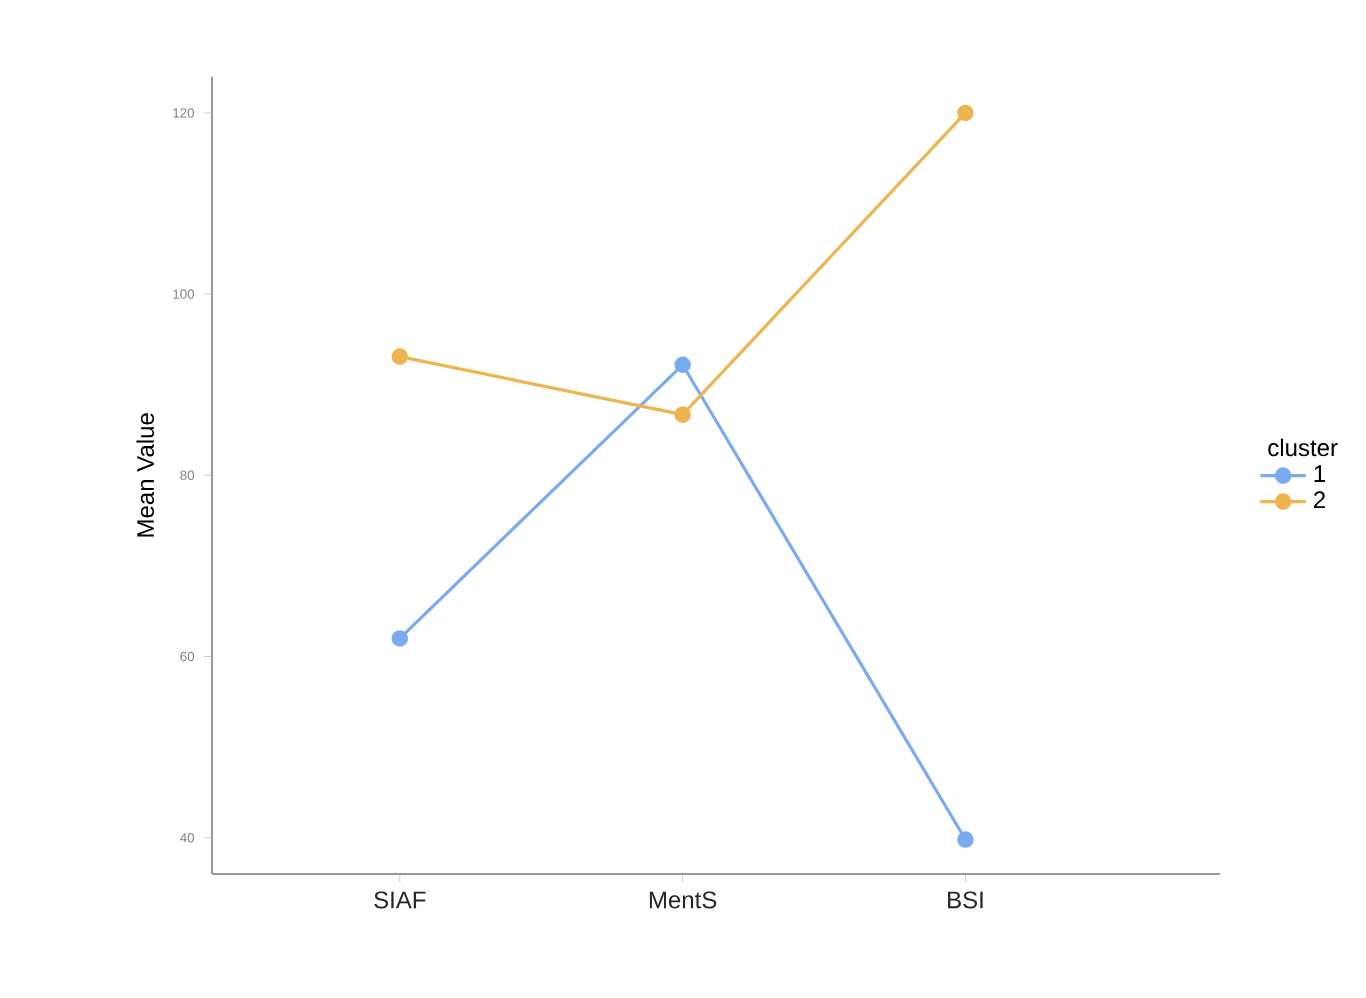 The width and height of the screenshot is (1366, 998). What do you see at coordinates (965, 900) in the screenshot?
I see `x-tick-label: BSI` at bounding box center [965, 900].